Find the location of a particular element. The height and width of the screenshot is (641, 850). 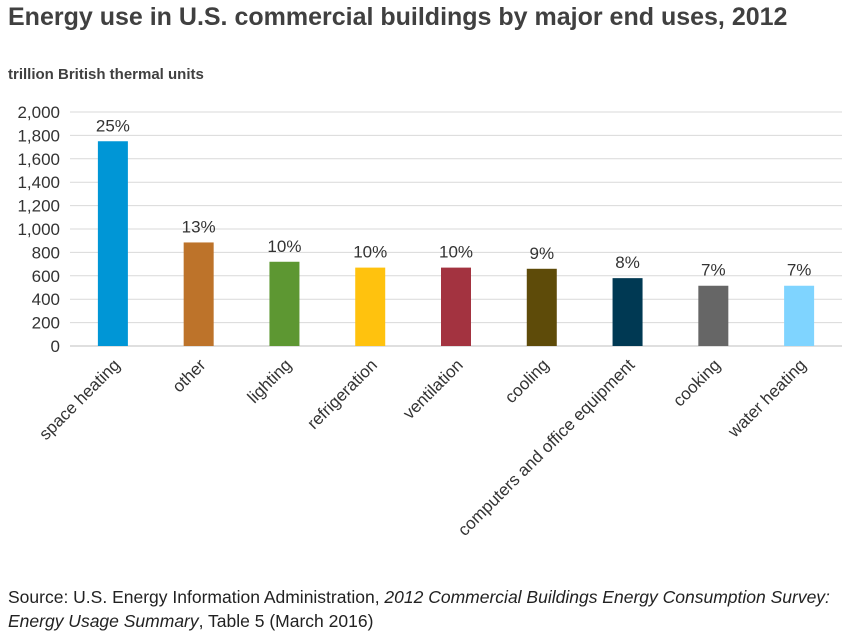

x-tick-label: computers and office equipment is located at coordinates (546, 447).